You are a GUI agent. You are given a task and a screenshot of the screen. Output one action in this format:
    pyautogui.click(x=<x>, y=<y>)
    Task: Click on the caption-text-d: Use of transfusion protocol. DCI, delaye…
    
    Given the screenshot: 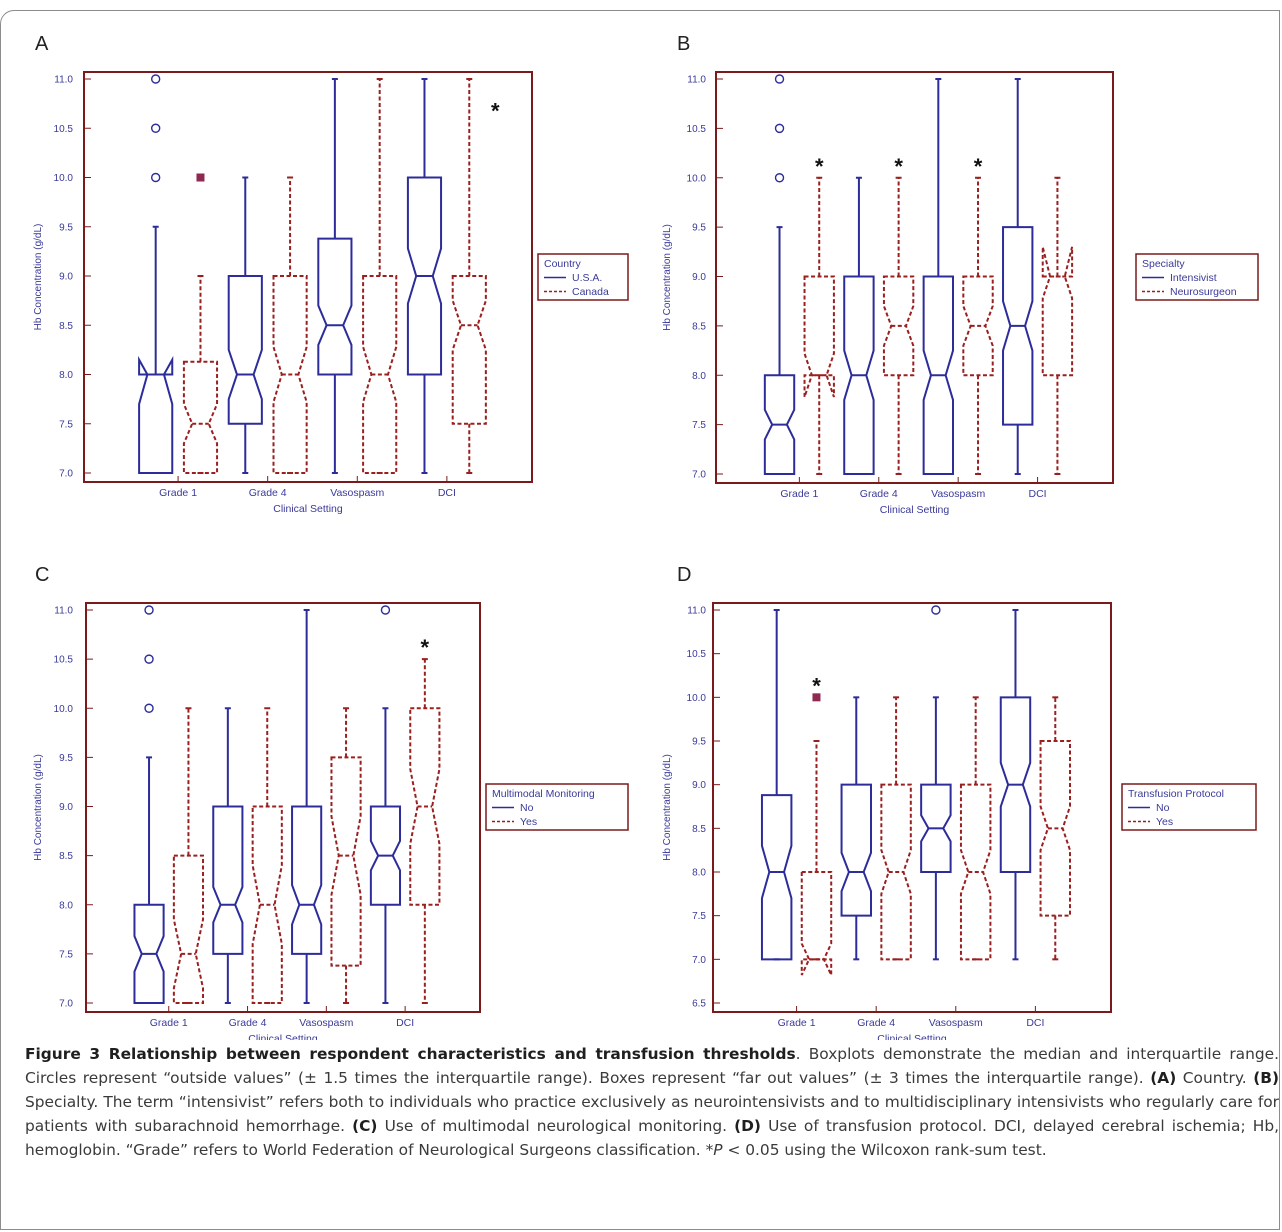 What is the action you would take?
    pyautogui.click(x=652, y=1138)
    